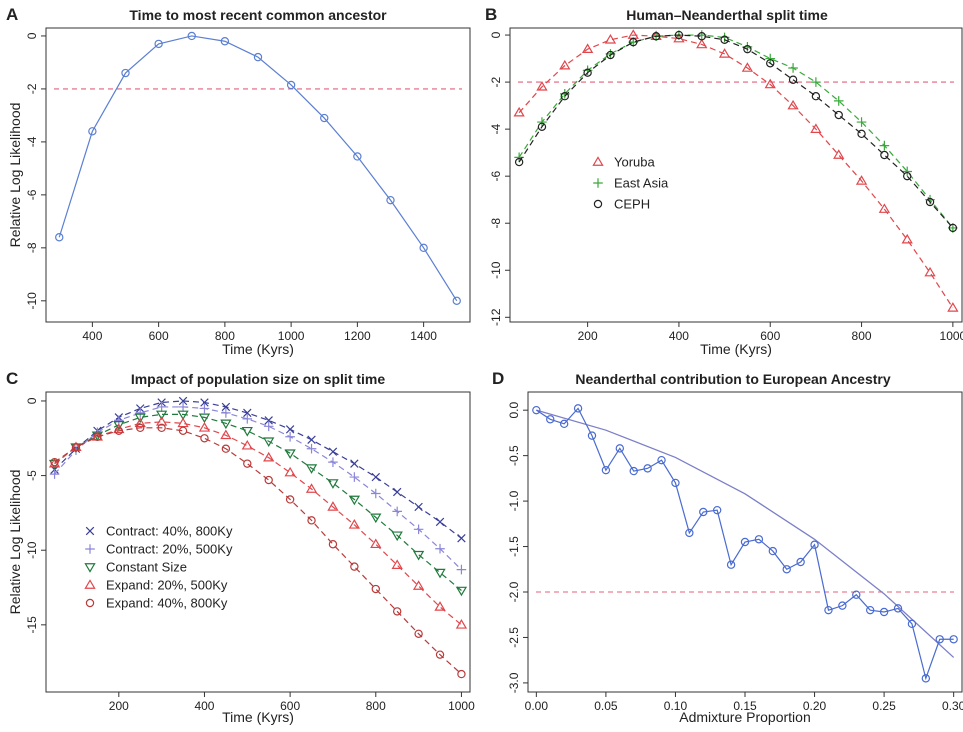 The width and height of the screenshot is (963, 732). I want to click on x-tick-label: 1000, so click(291, 336).